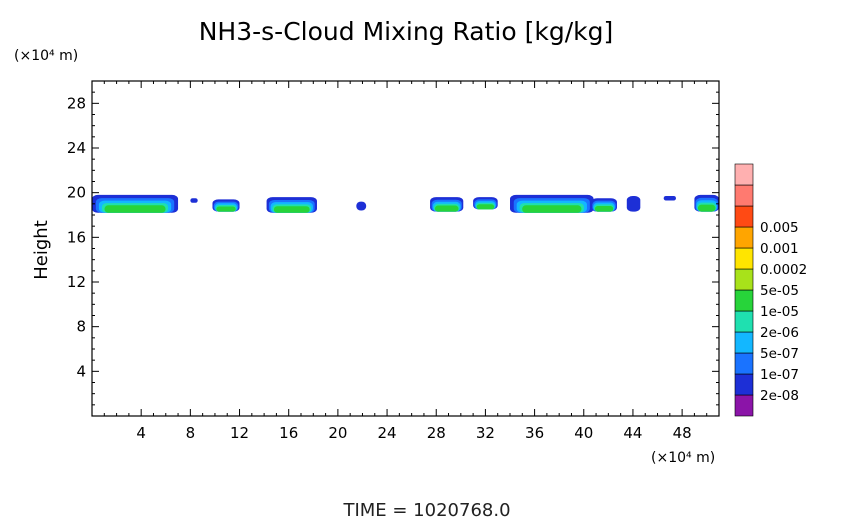 Image resolution: width=854 pixels, height=519 pixels. Describe the element at coordinates (485, 433) in the screenshot. I see `x-tick-label: 32` at that location.